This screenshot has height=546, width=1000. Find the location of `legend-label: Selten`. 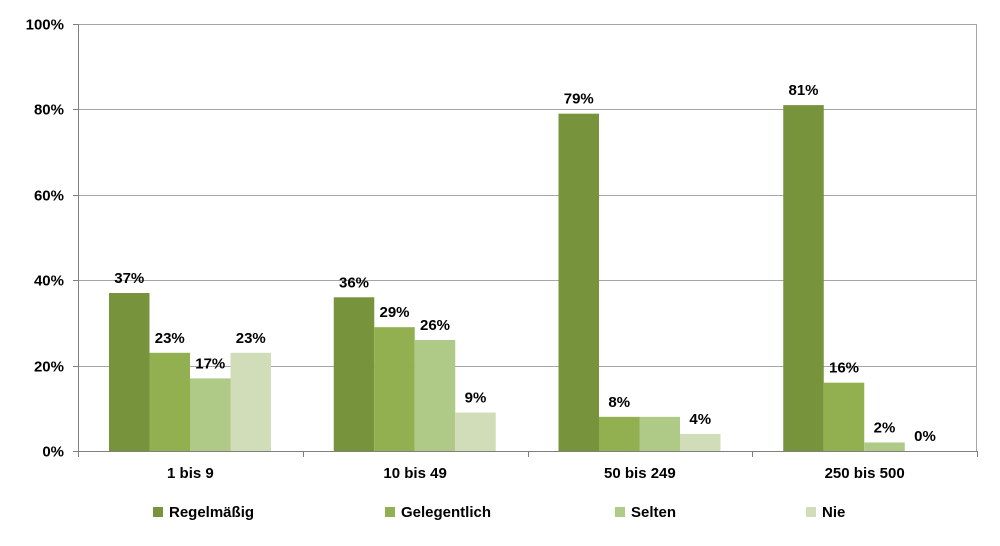

legend-label: Selten is located at coordinates (653, 512).